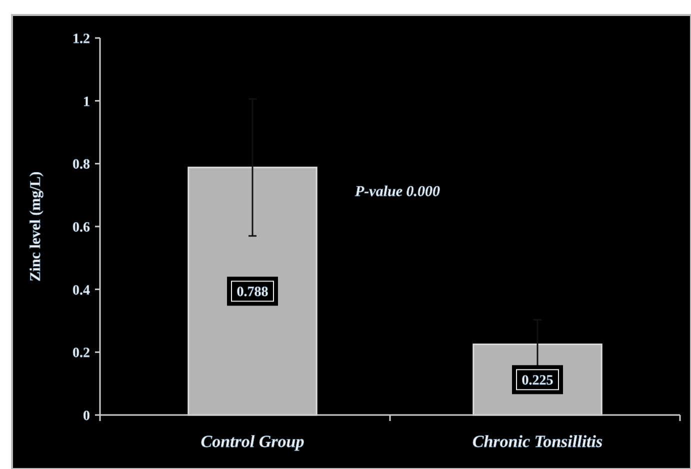 Image resolution: width=691 pixels, height=469 pixels. I want to click on data-label: 0.225, so click(538, 381).